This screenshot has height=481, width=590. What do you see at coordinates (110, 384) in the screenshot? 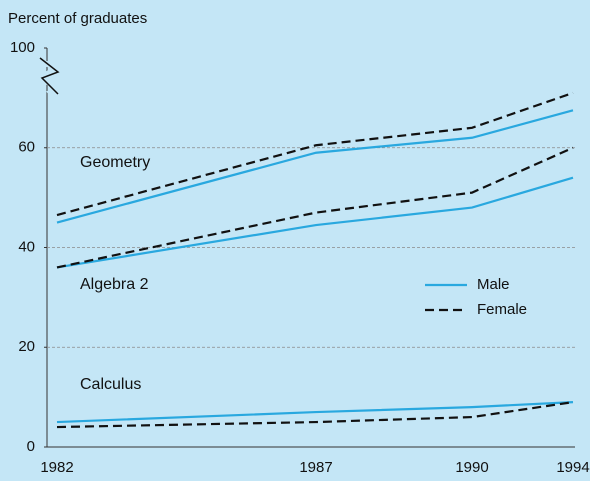
I see `series-label: Calculus` at bounding box center [110, 384].